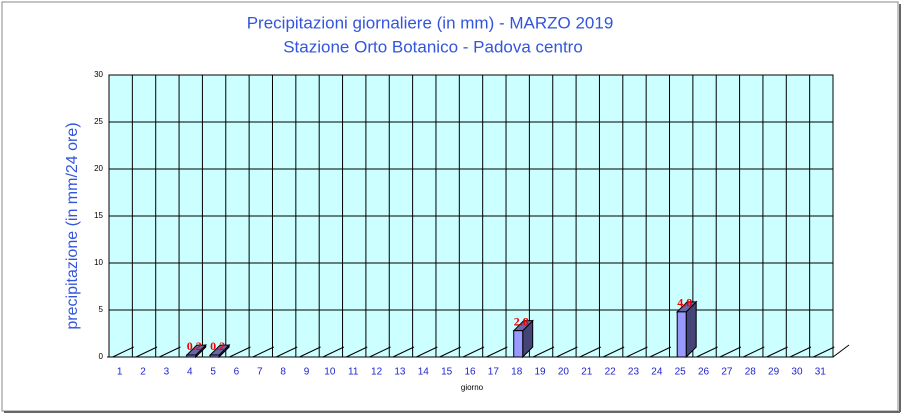 The height and width of the screenshot is (417, 904). I want to click on value-label: 4.8, so click(684, 303).